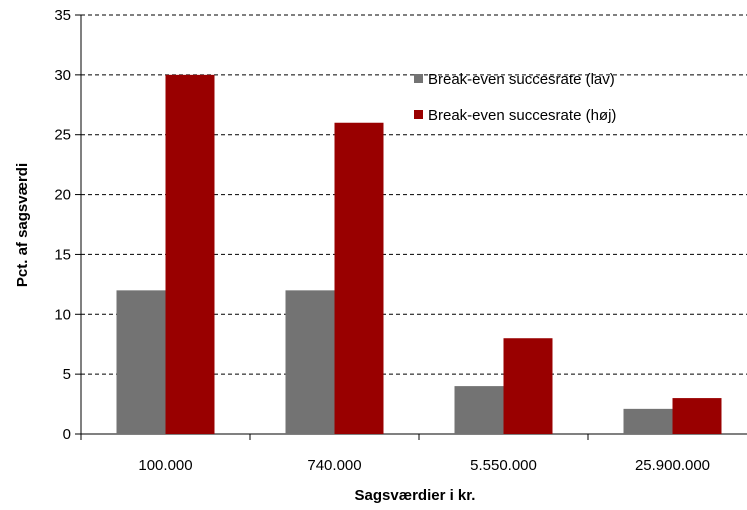 The image size is (747, 510). What do you see at coordinates (67, 225) in the screenshot?
I see `y-ticks: 0 5 10 15 20 25 30 35` at bounding box center [67, 225].